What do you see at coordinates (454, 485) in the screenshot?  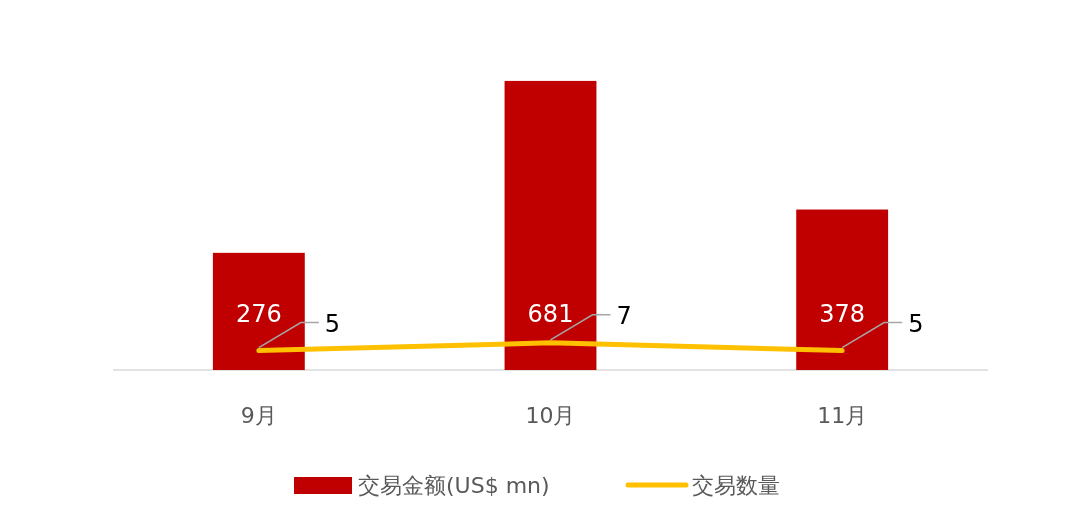 I see `legend-label: 交易金额(US$ mn)` at bounding box center [454, 485].